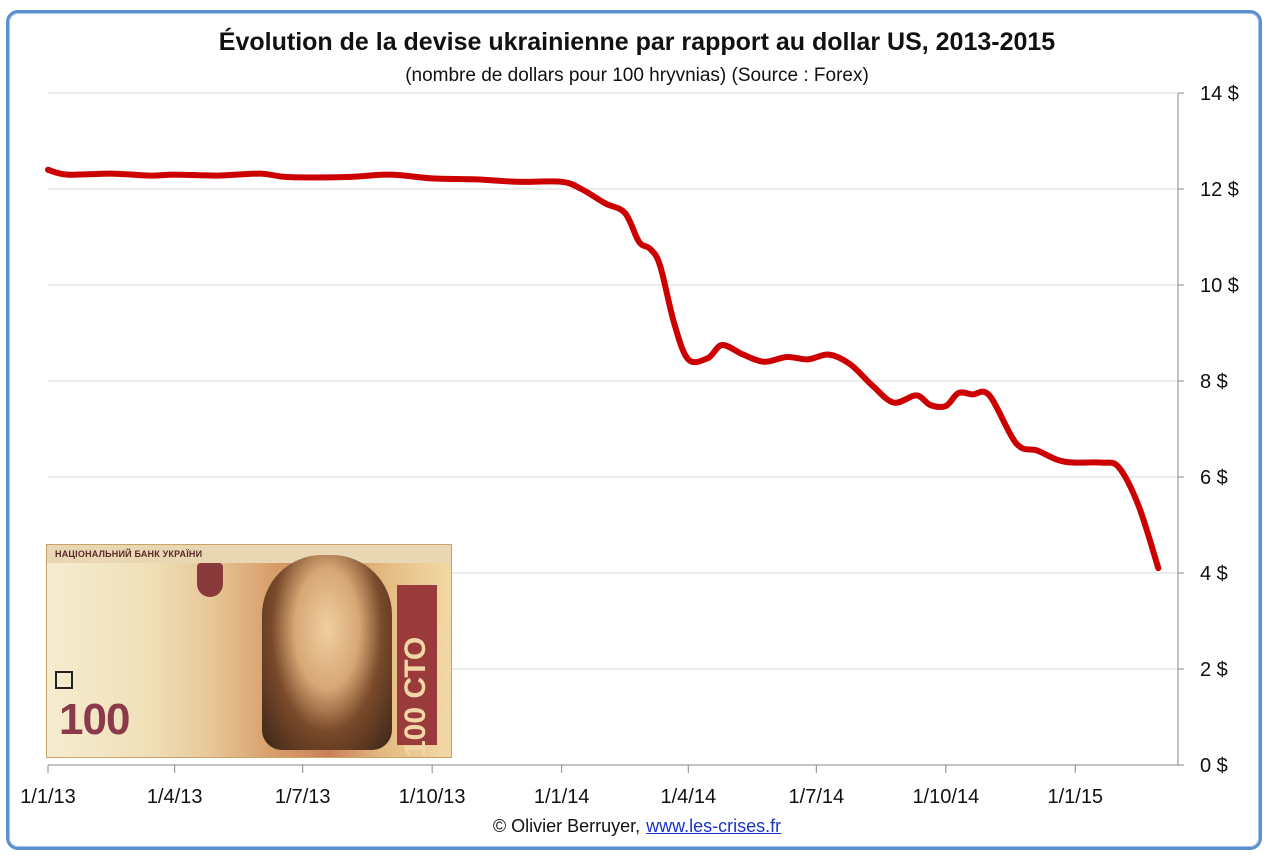  Describe the element at coordinates (175, 797) in the screenshot. I see `x-tick-label: 1/4/13` at that location.